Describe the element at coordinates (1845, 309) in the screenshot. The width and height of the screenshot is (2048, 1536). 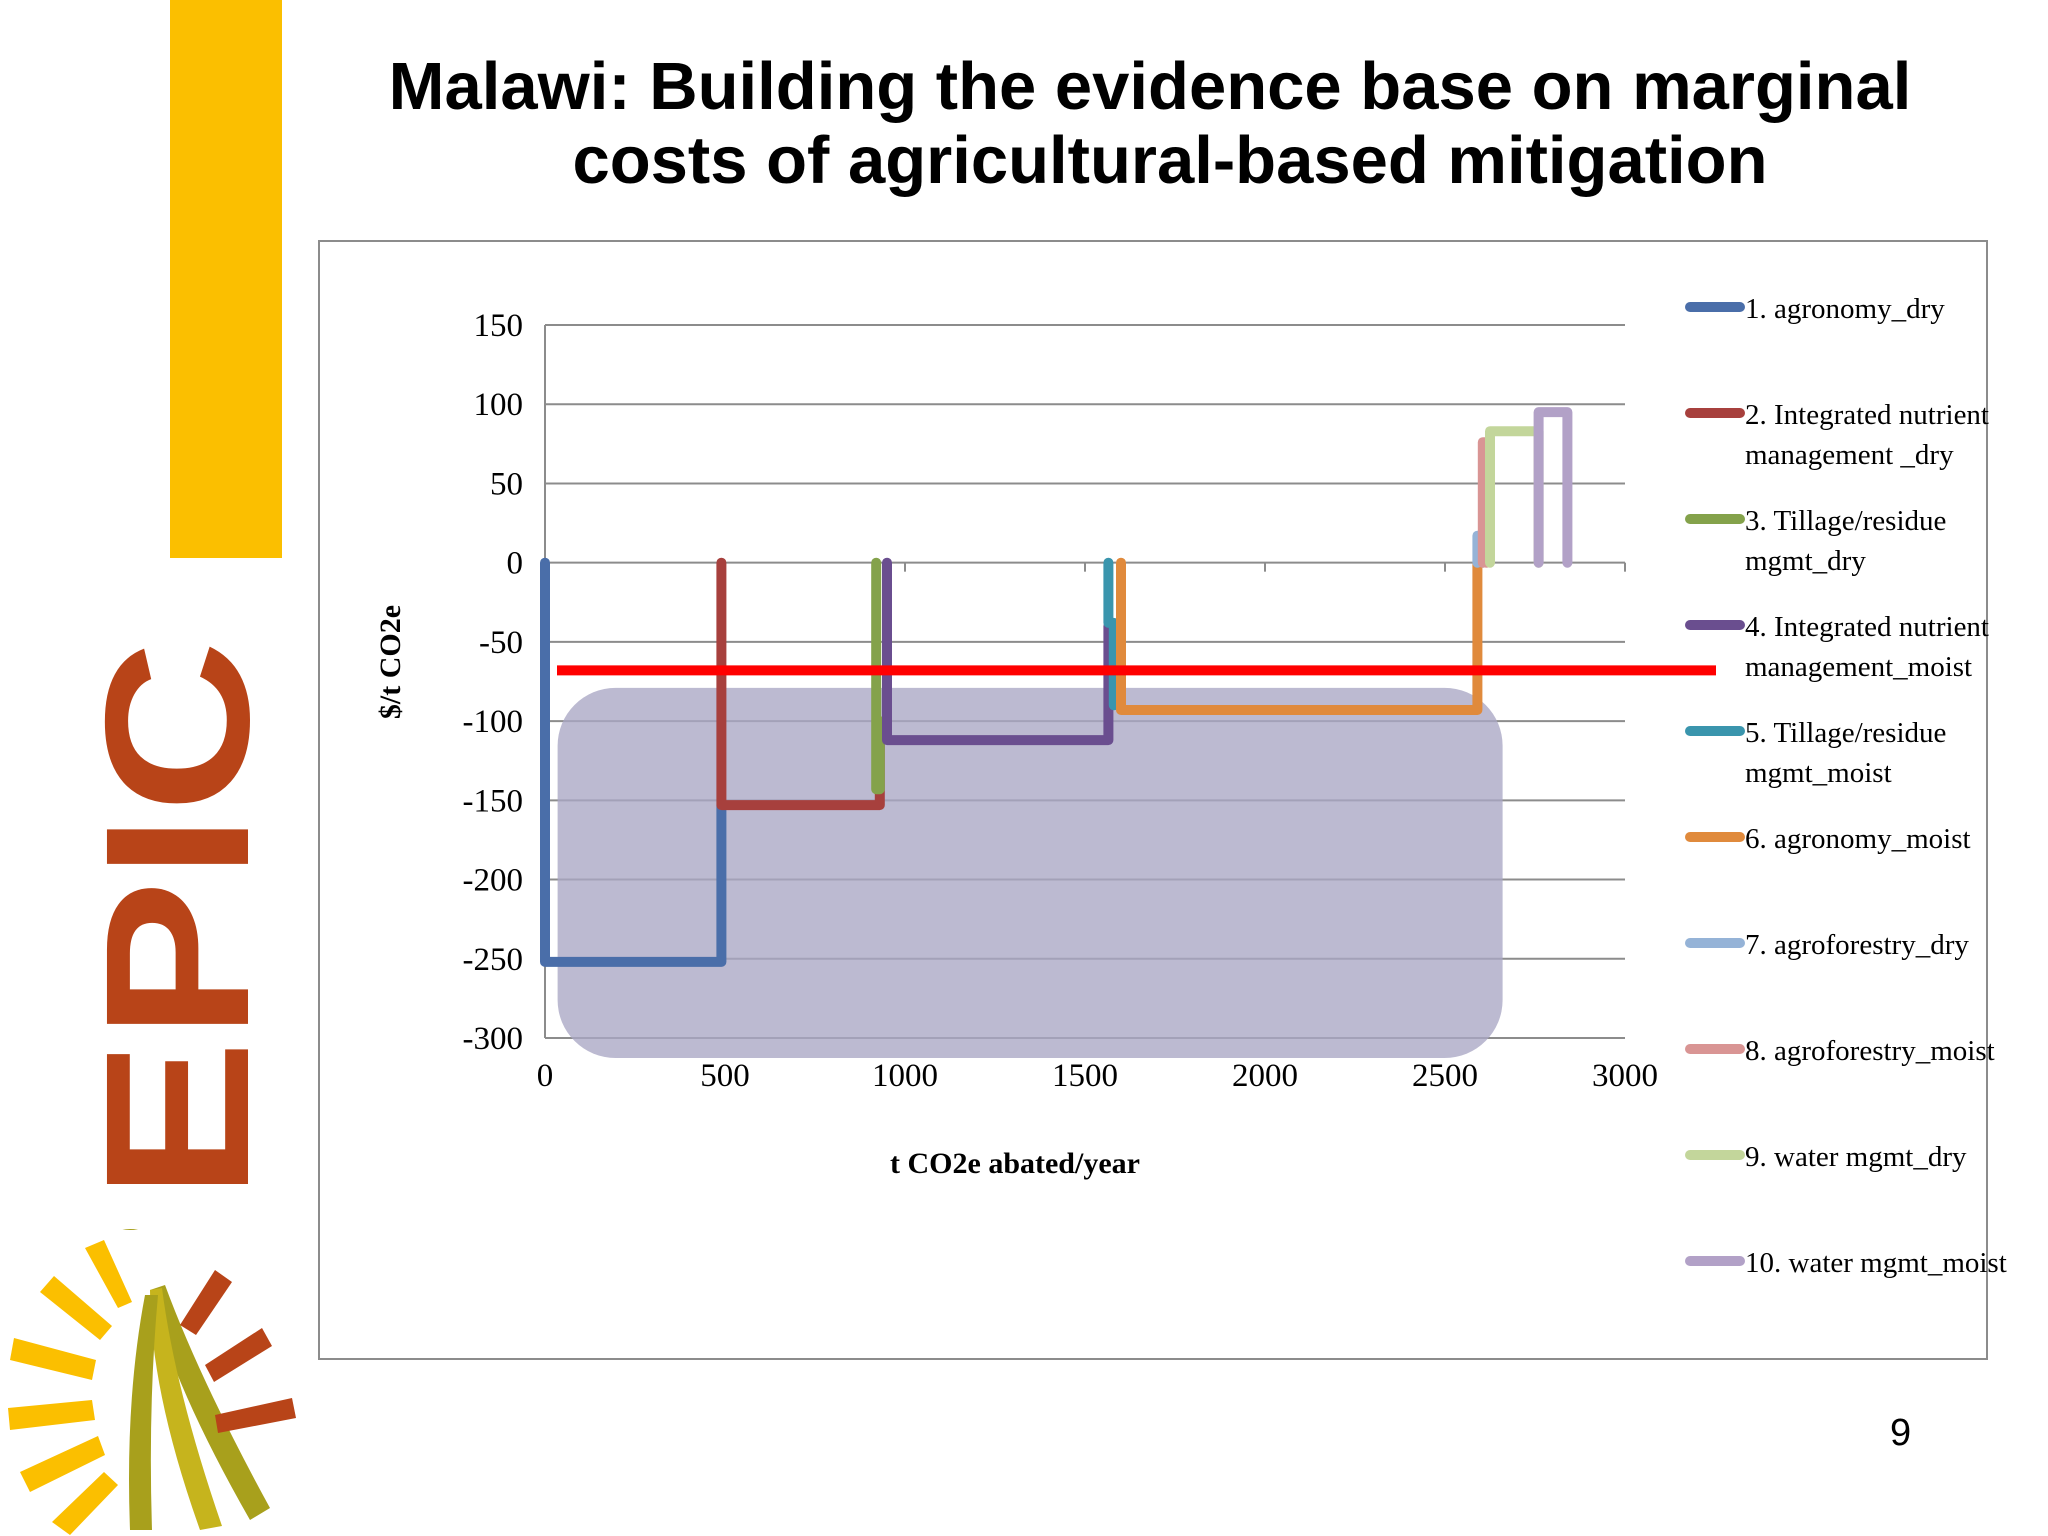
I see `legend-label-1: 1. agronomy_dry` at that location.